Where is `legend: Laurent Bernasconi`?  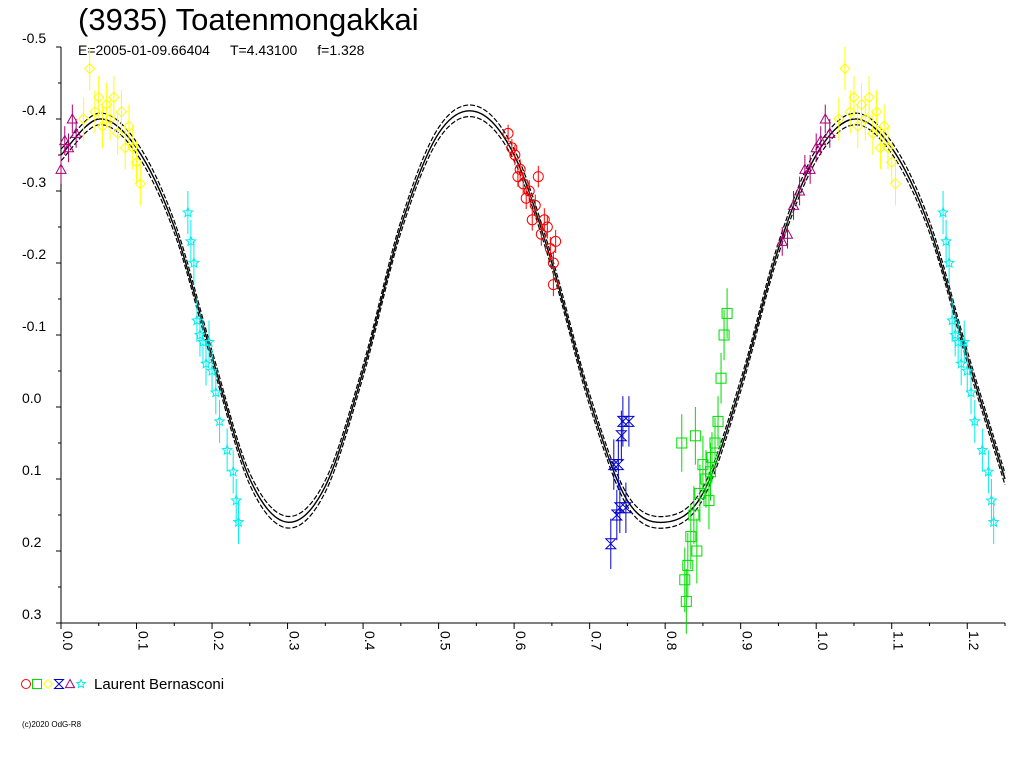 legend: Laurent Bernasconi is located at coordinates (122, 684).